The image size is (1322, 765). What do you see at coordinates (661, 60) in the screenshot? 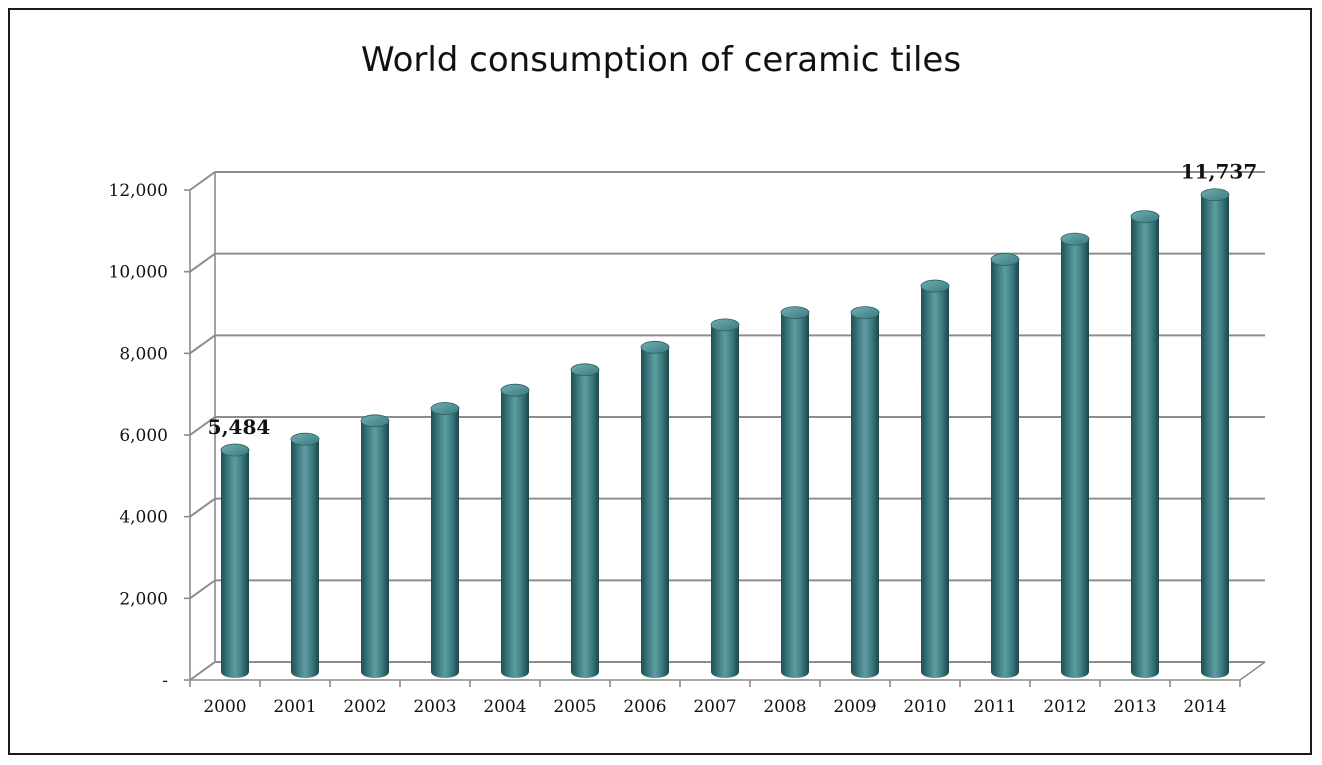
I see `chart-title: World consumption of ceramic tiles` at bounding box center [661, 60].